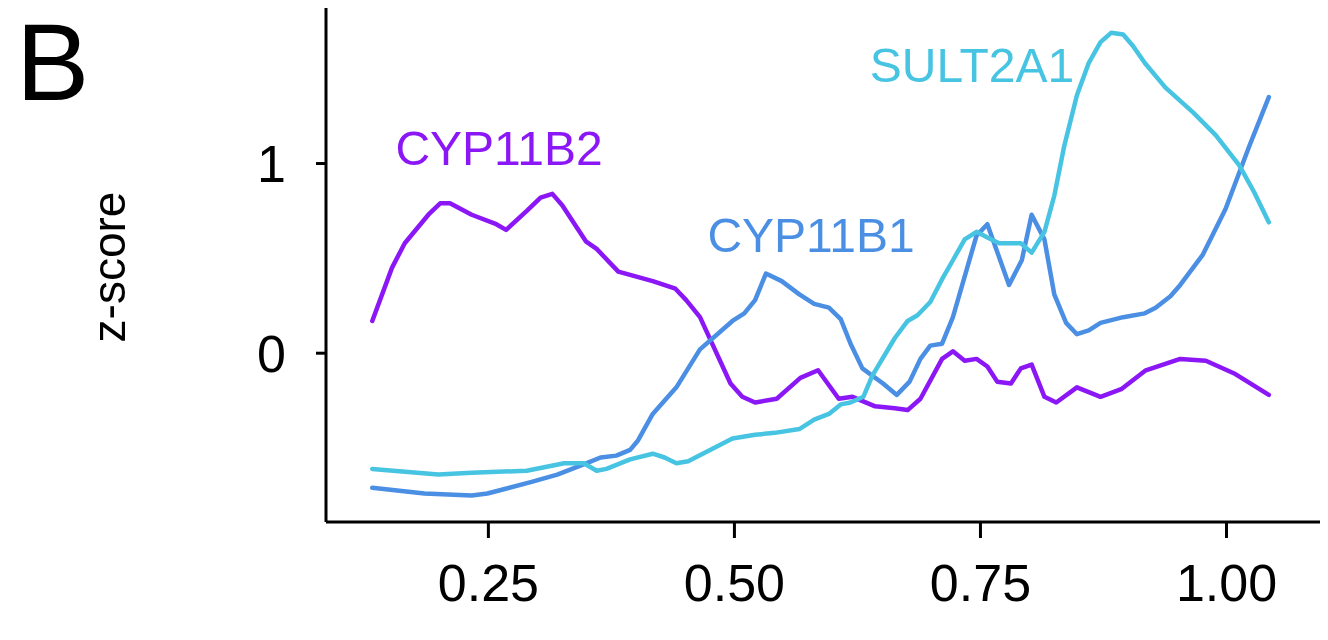  I want to click on series-label: CYP11B1, so click(811, 235).